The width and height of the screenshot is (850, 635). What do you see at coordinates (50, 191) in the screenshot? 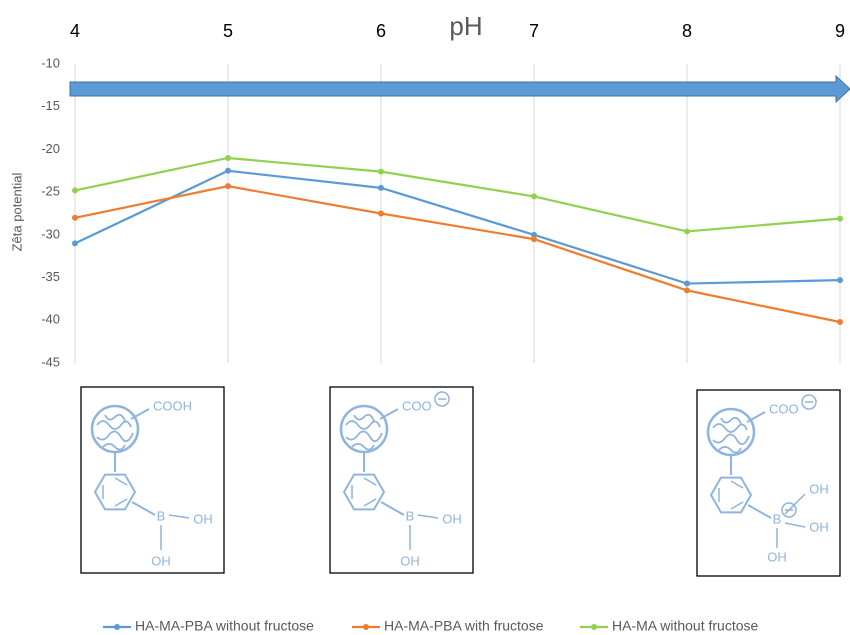
I see `y-tick-label: -25` at bounding box center [50, 191].